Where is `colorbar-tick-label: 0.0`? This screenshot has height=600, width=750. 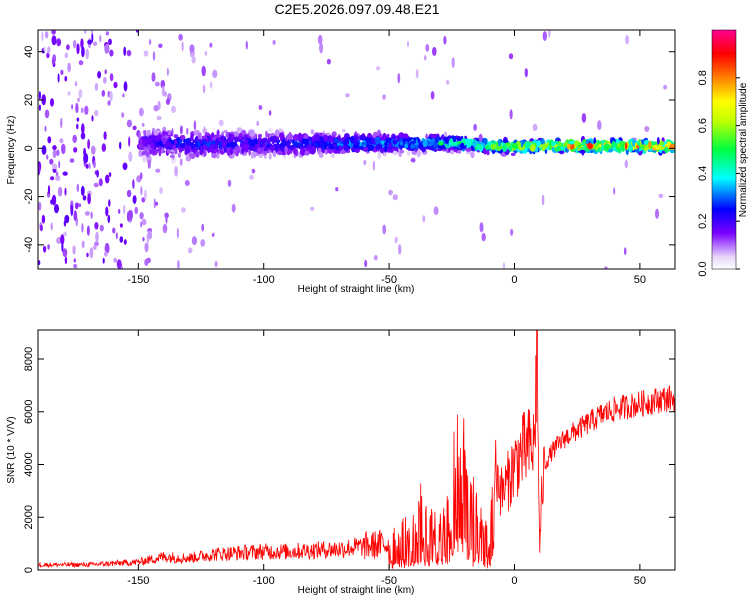 colorbar-tick-label: 0.0 is located at coordinates (703, 268).